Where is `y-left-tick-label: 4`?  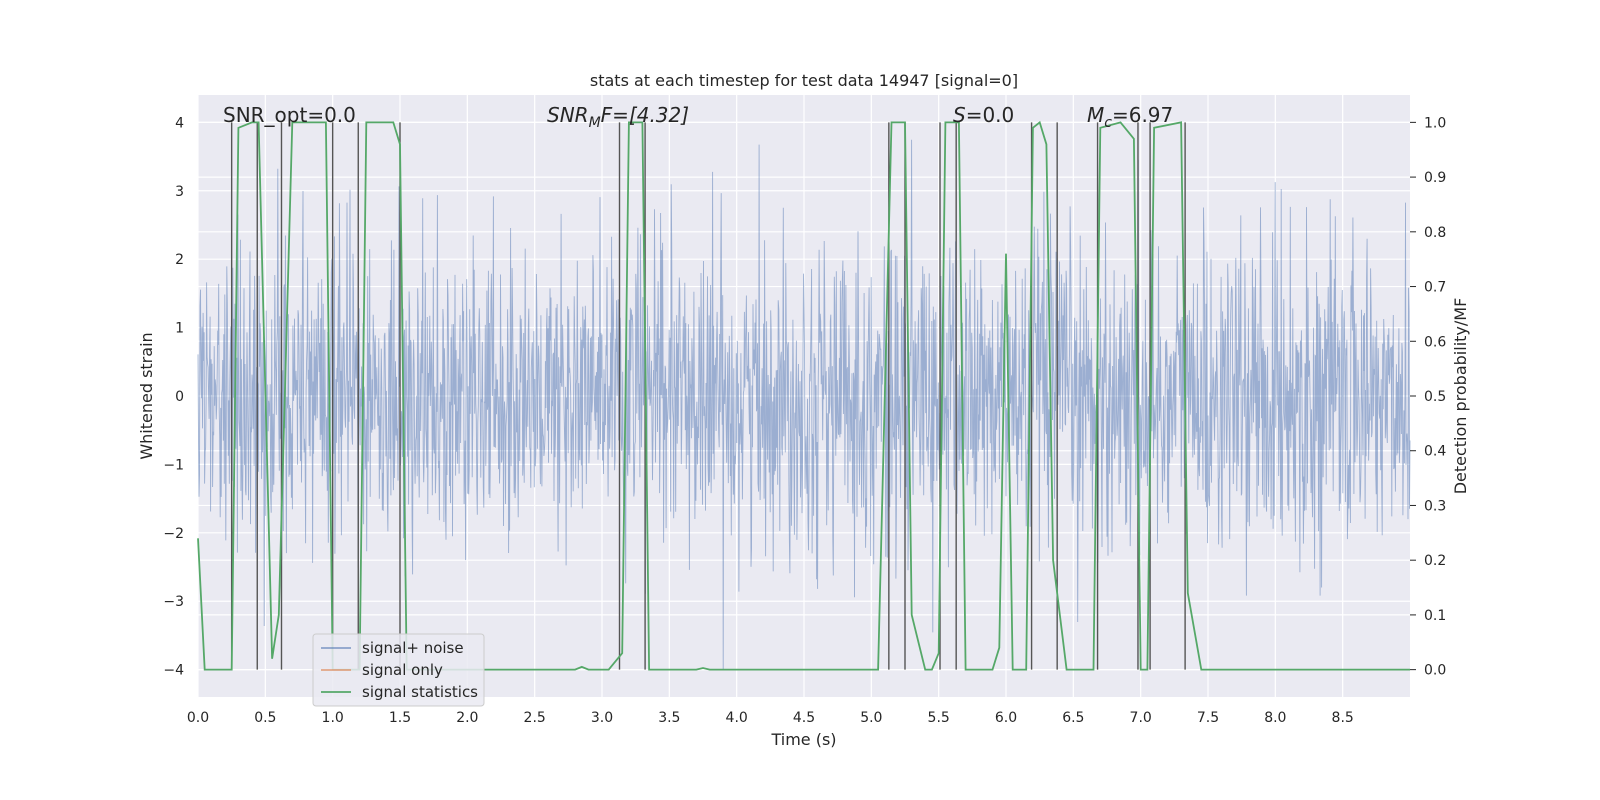 y-left-tick-label: 4 is located at coordinates (179, 123).